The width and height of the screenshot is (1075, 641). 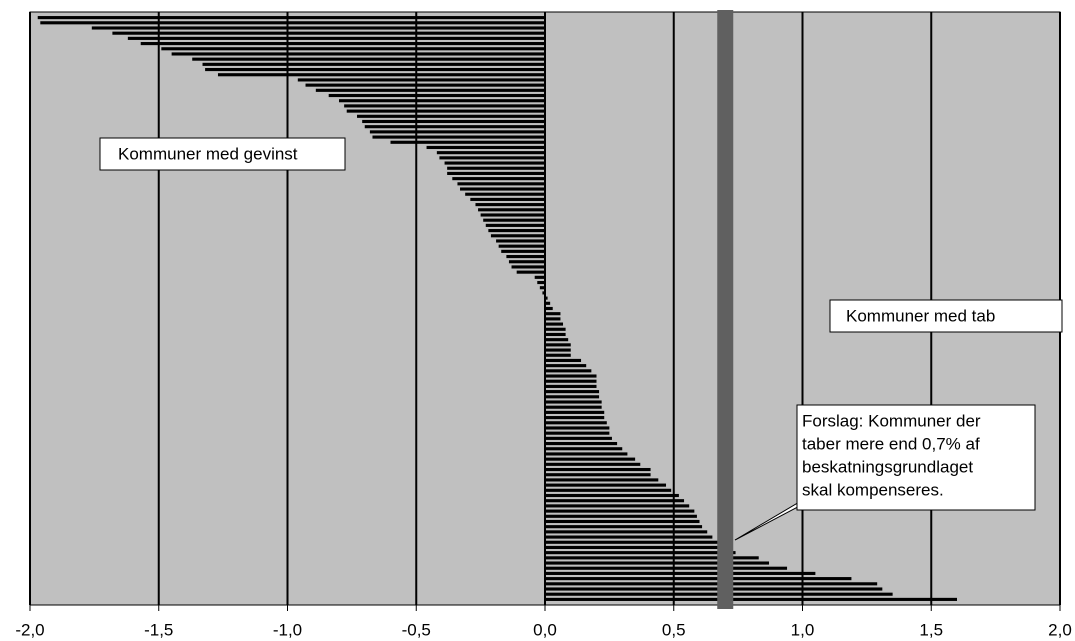 I want to click on callout-cover, so click(x=828, y=489).